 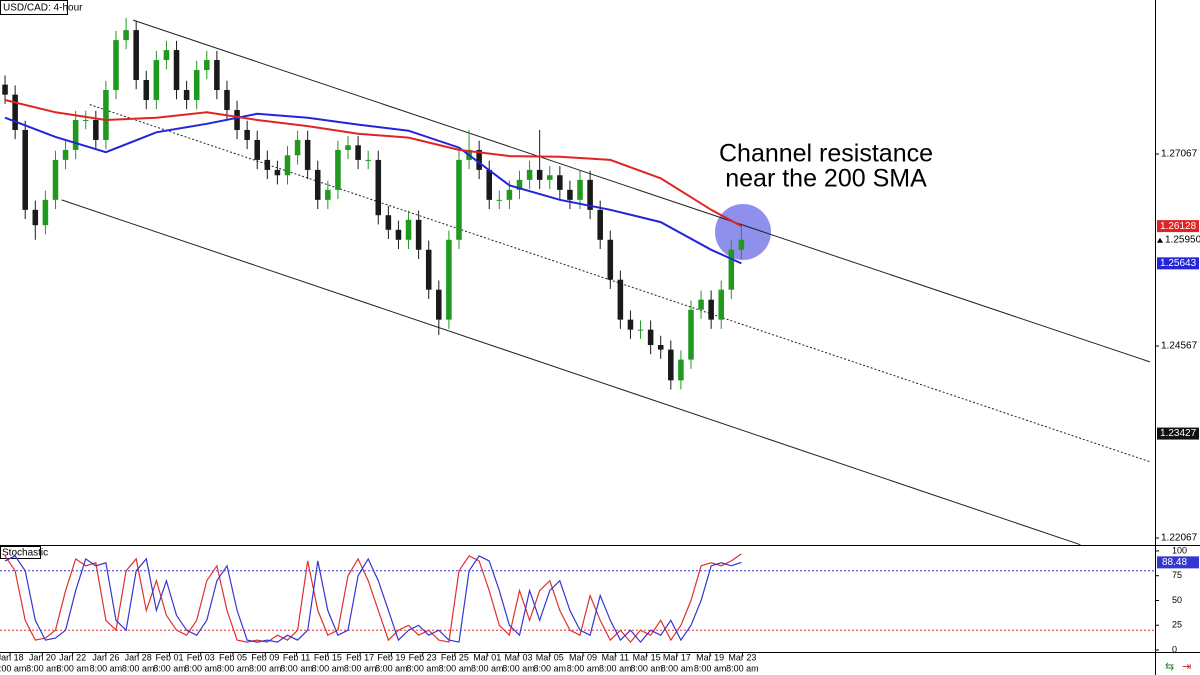 I want to click on x-tick-label: Feb 11, so click(x=296, y=657).